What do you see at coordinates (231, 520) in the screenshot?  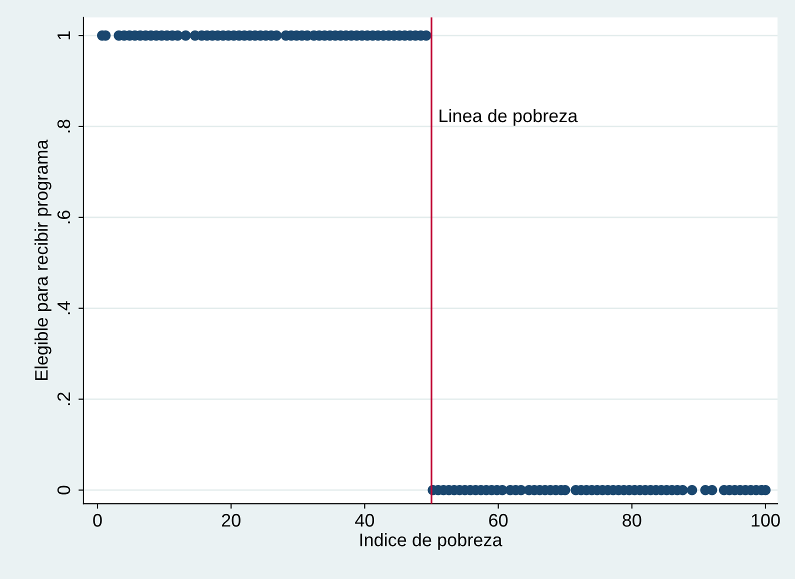 I see `x-tick-label: 20` at bounding box center [231, 520].